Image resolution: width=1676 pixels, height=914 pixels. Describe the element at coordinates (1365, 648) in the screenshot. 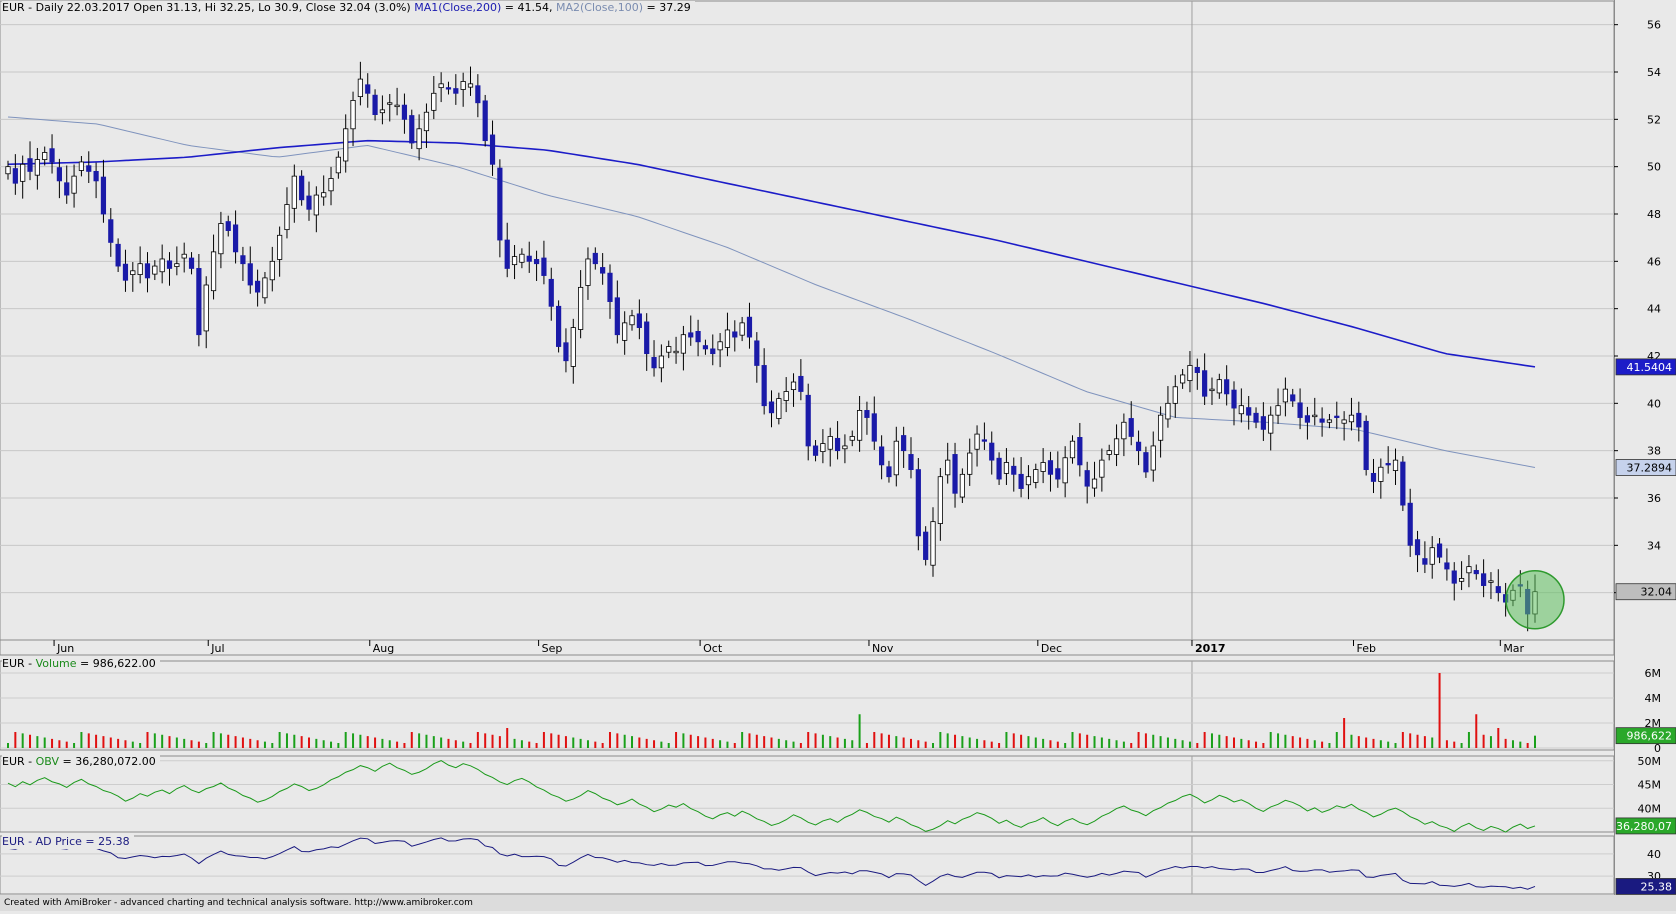

I see `date-label: Feb` at that location.